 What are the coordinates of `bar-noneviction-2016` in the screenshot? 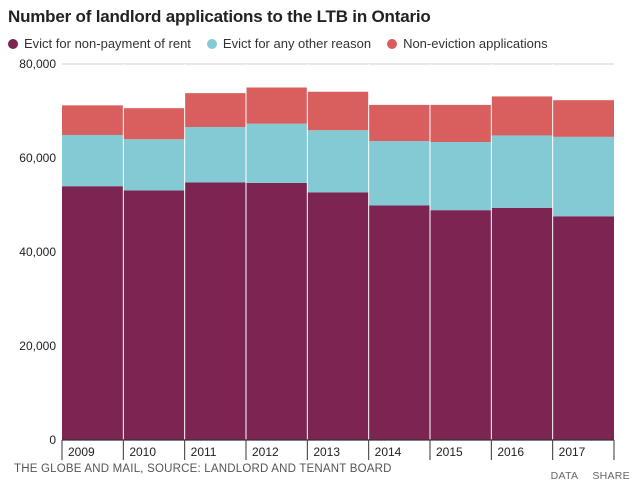 It's located at (522, 116).